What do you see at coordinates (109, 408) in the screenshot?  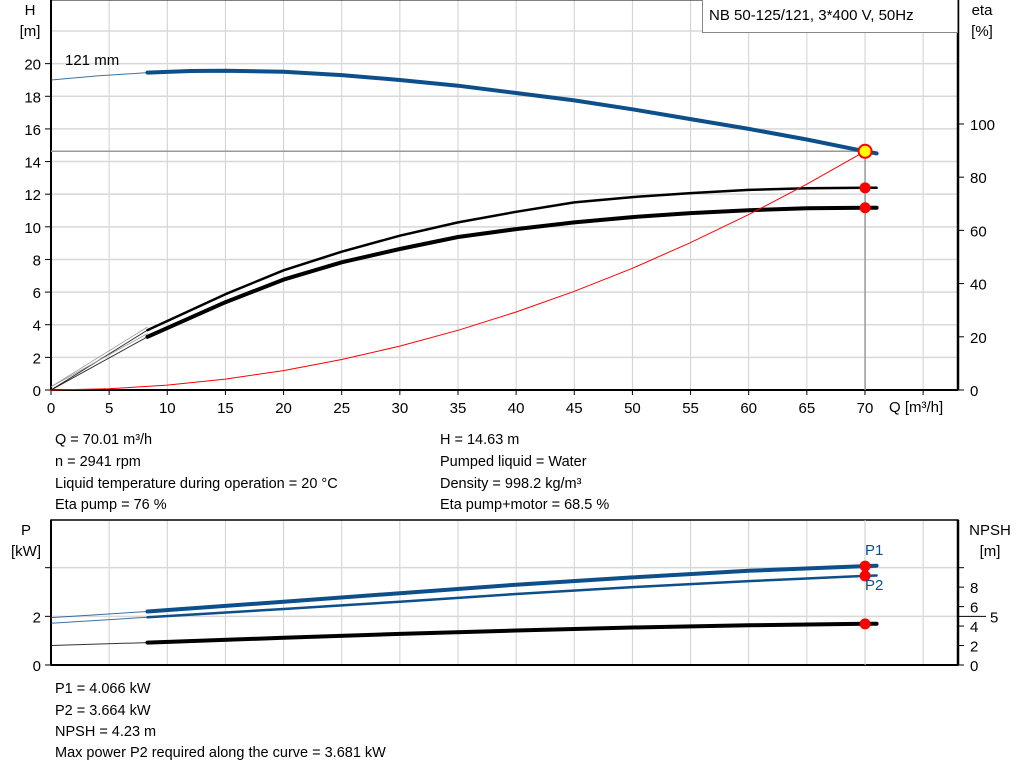 I see `x-tick-label: 5` at bounding box center [109, 408].